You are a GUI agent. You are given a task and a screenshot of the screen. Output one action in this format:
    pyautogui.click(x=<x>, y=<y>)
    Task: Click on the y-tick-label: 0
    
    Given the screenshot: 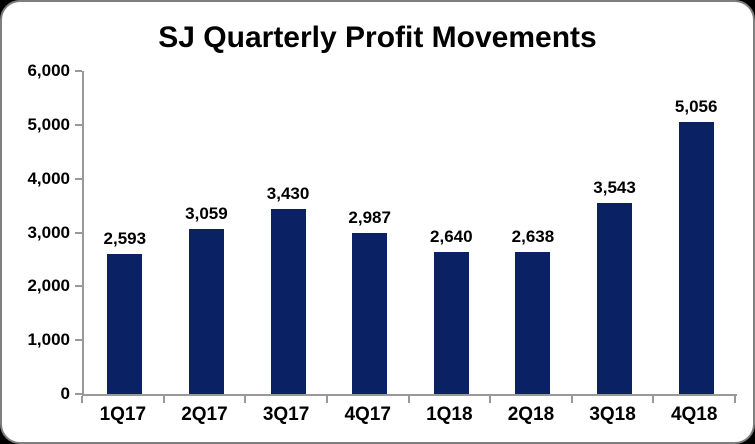 What is the action you would take?
    pyautogui.click(x=65, y=393)
    